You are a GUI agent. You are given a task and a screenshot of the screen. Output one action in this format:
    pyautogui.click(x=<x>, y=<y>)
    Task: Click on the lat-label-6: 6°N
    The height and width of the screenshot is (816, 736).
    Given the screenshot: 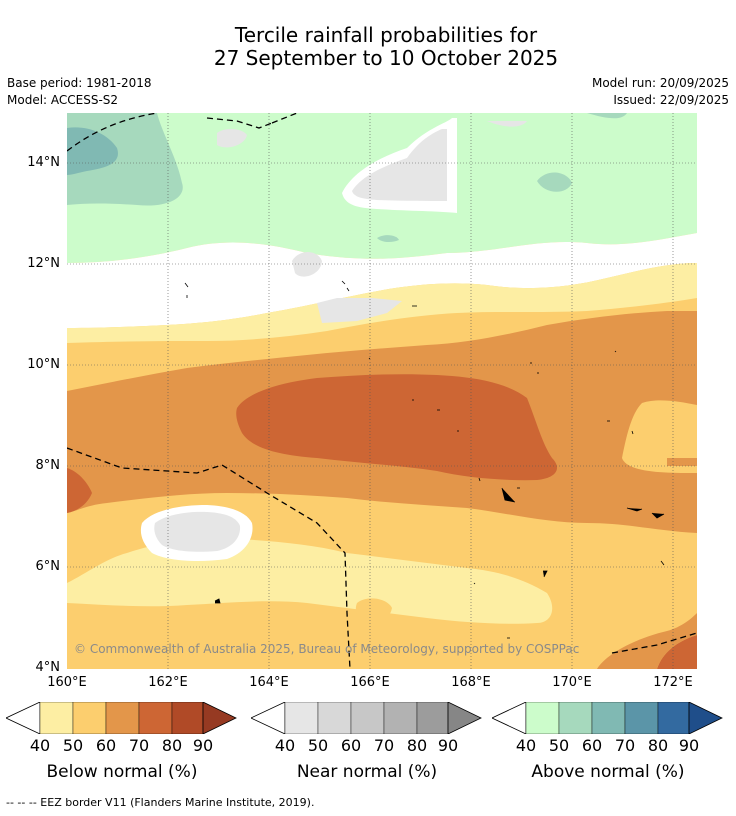 What is the action you would take?
    pyautogui.click(x=48, y=566)
    